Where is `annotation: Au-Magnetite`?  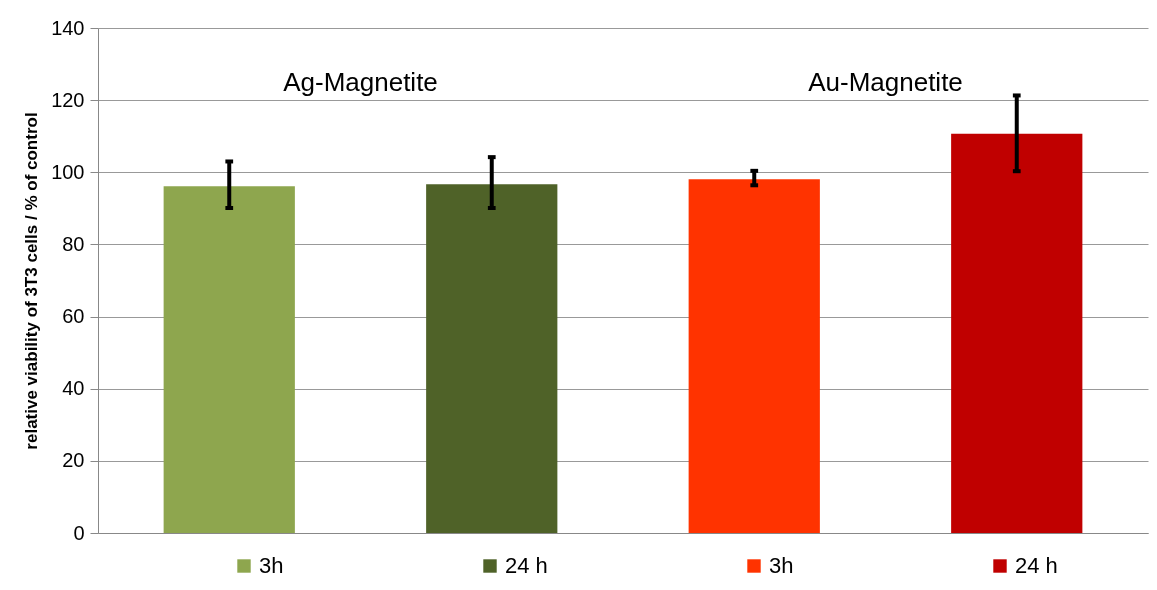
annotation: Au-Magnetite is located at coordinates (885, 82).